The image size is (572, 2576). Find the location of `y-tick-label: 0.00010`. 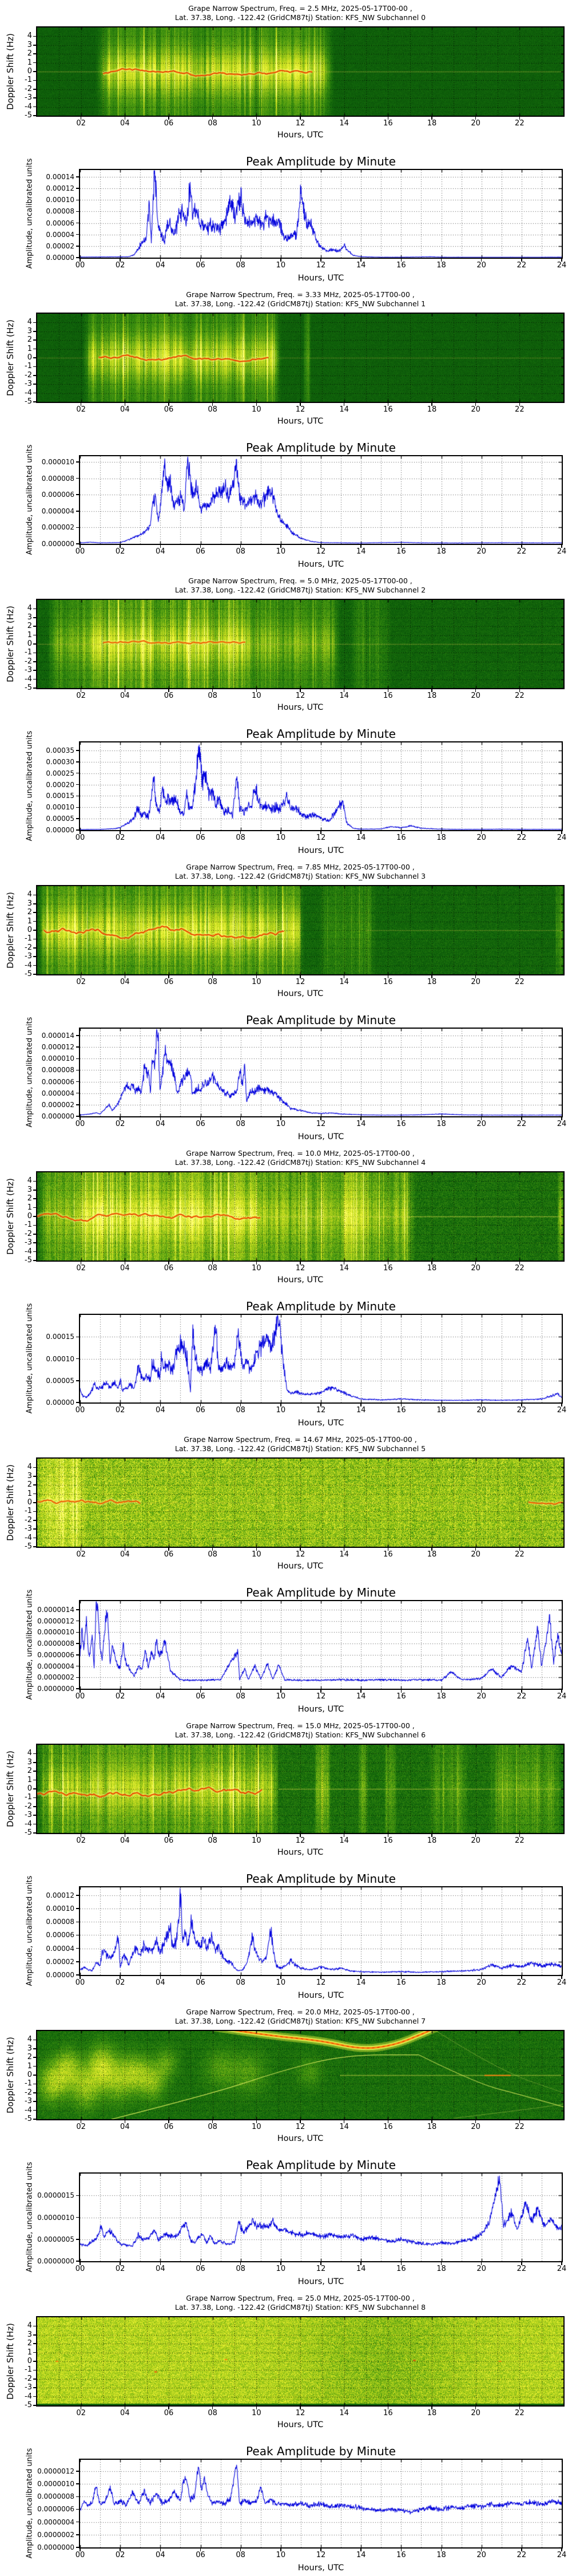

y-tick-label: 0.00010 is located at coordinates (60, 1358).